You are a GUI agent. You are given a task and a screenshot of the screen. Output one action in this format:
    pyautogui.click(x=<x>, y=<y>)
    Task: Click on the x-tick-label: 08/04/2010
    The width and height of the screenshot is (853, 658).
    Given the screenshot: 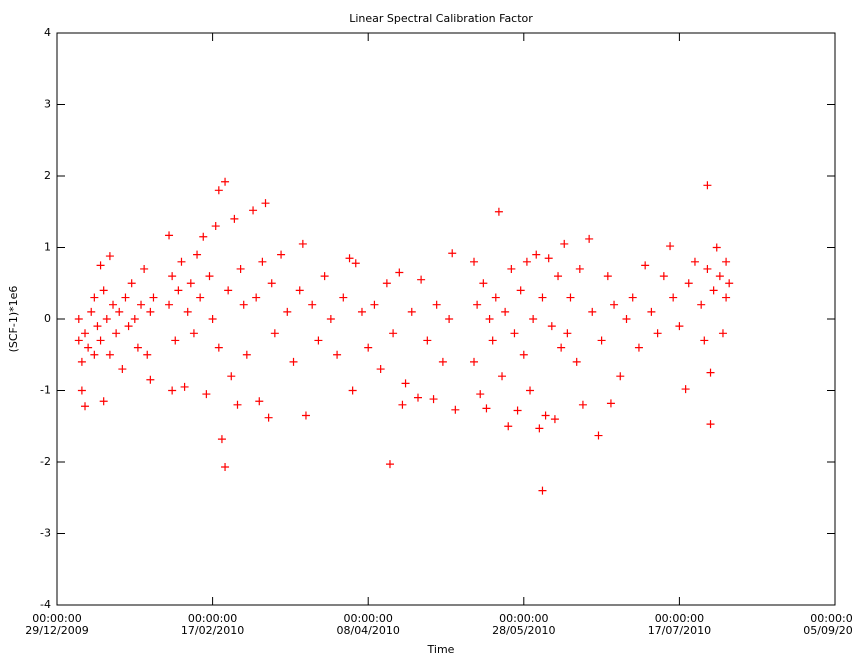 What is the action you would take?
    pyautogui.click(x=367, y=630)
    